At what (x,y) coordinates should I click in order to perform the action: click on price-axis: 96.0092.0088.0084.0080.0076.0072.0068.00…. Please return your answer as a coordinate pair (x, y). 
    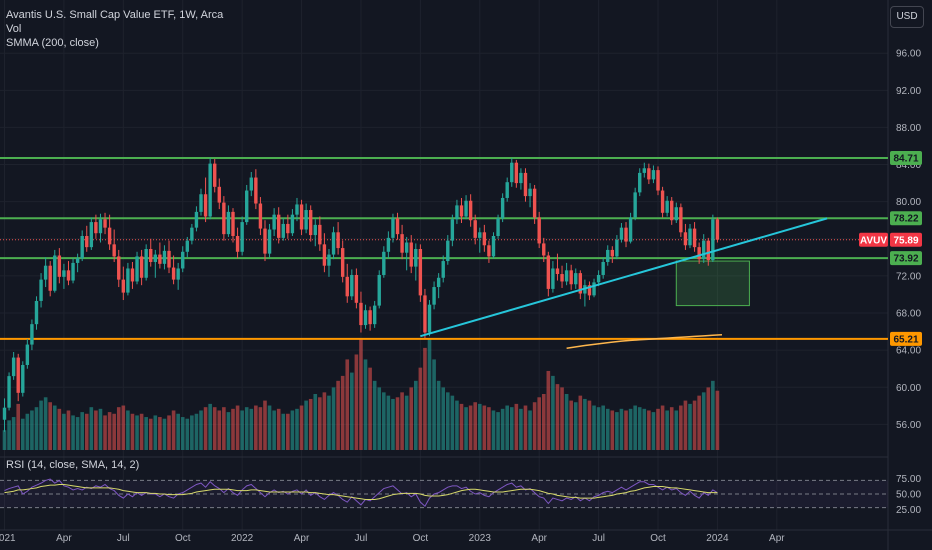
    Looking at the image, I should click on (908, 282).